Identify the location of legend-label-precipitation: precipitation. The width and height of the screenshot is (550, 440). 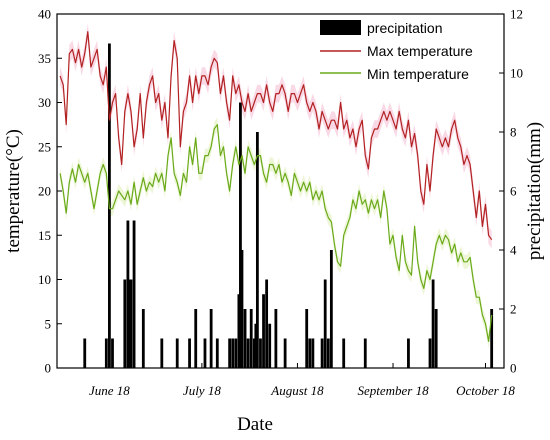
(405, 28).